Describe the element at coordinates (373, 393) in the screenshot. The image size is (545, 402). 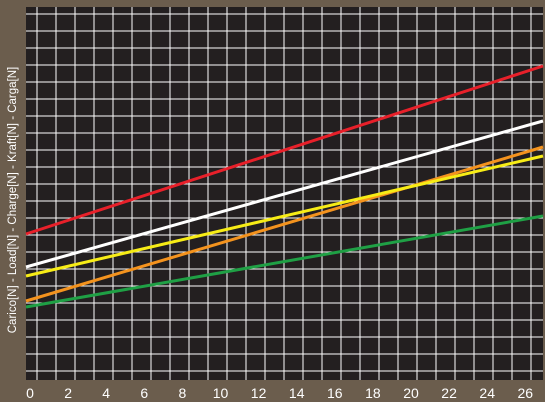
I see `x-tick-label-9: 18` at that location.